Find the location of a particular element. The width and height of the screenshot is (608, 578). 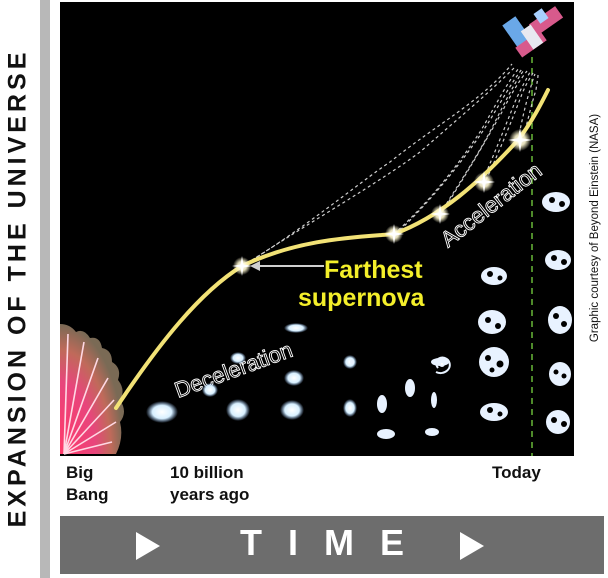

big-bang-label-line1: Big is located at coordinates (80, 472).